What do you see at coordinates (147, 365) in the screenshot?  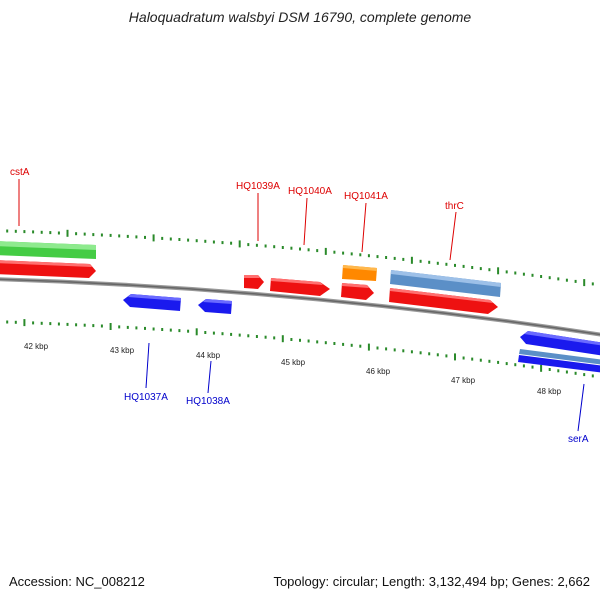 I see `leader-HQ1037A` at bounding box center [147, 365].